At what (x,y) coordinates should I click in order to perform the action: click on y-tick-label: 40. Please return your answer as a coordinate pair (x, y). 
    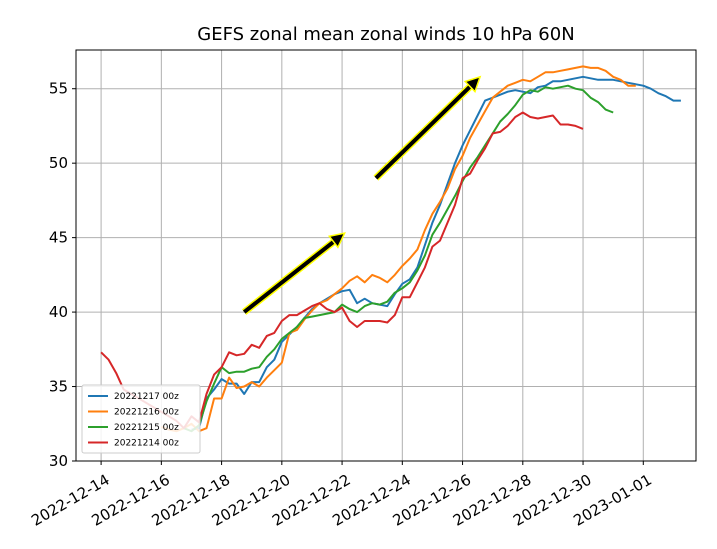
    Looking at the image, I should click on (58, 312).